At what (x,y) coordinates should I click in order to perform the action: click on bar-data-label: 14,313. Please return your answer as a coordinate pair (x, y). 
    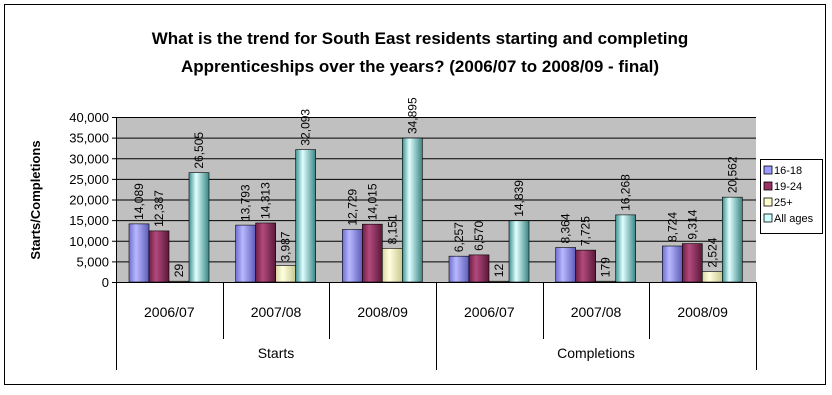
    Looking at the image, I should click on (266, 200).